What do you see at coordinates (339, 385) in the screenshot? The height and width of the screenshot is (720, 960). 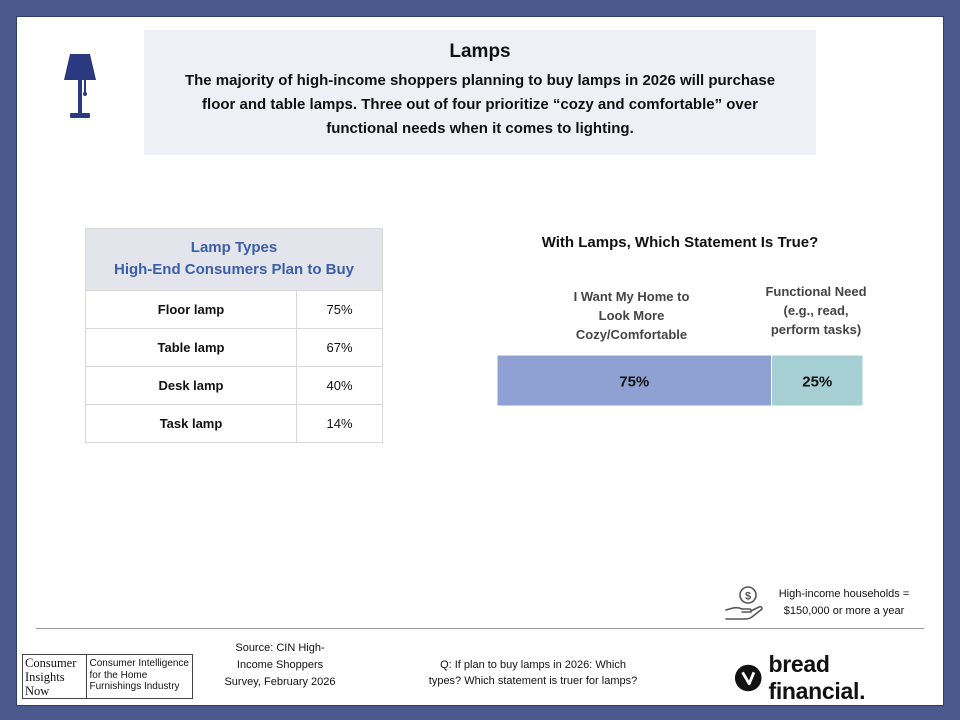 I see `row-value: 40%` at bounding box center [339, 385].